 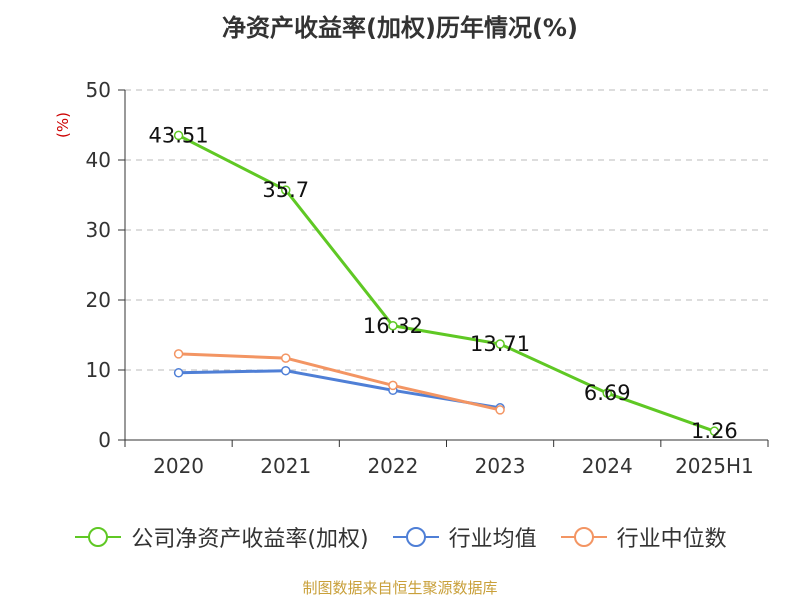 I want to click on source-note: 制图数据来自恒生聚源数据库, so click(x=400, y=588).